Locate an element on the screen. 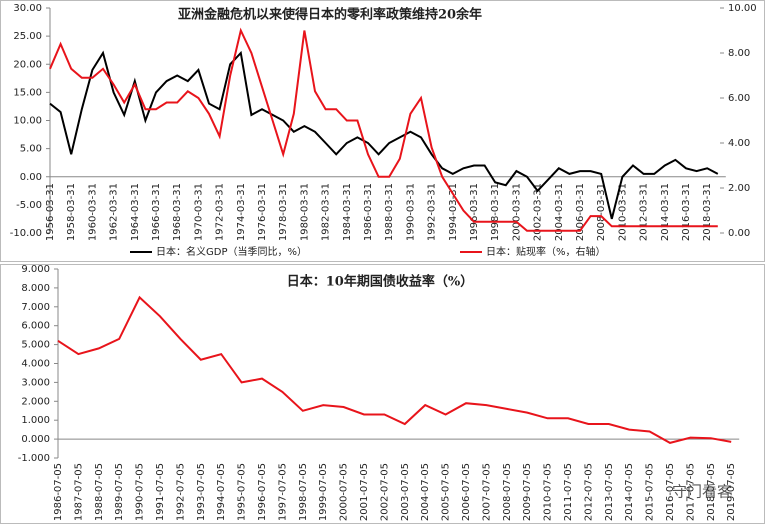  x-tick-label: 1993-07-05 is located at coordinates (201, 492).